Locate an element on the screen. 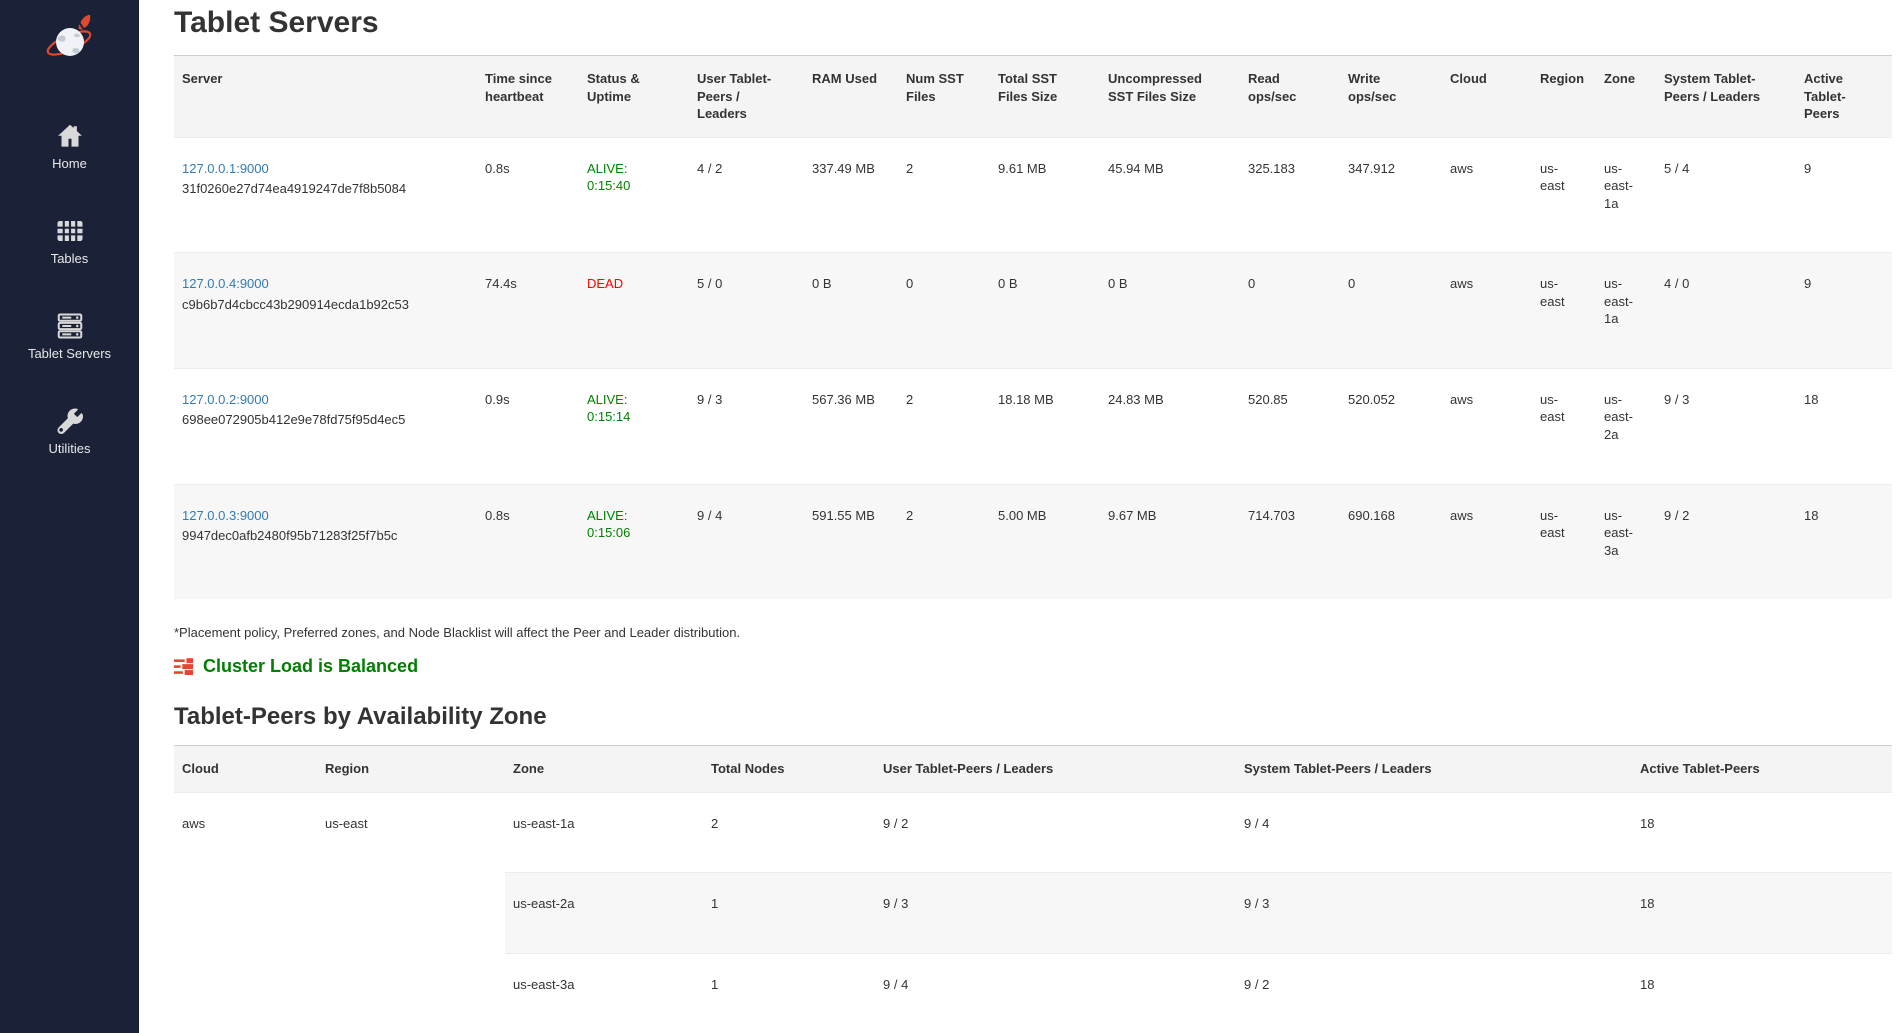  sidebar-item-label: Tablet Servers is located at coordinates (69, 353).